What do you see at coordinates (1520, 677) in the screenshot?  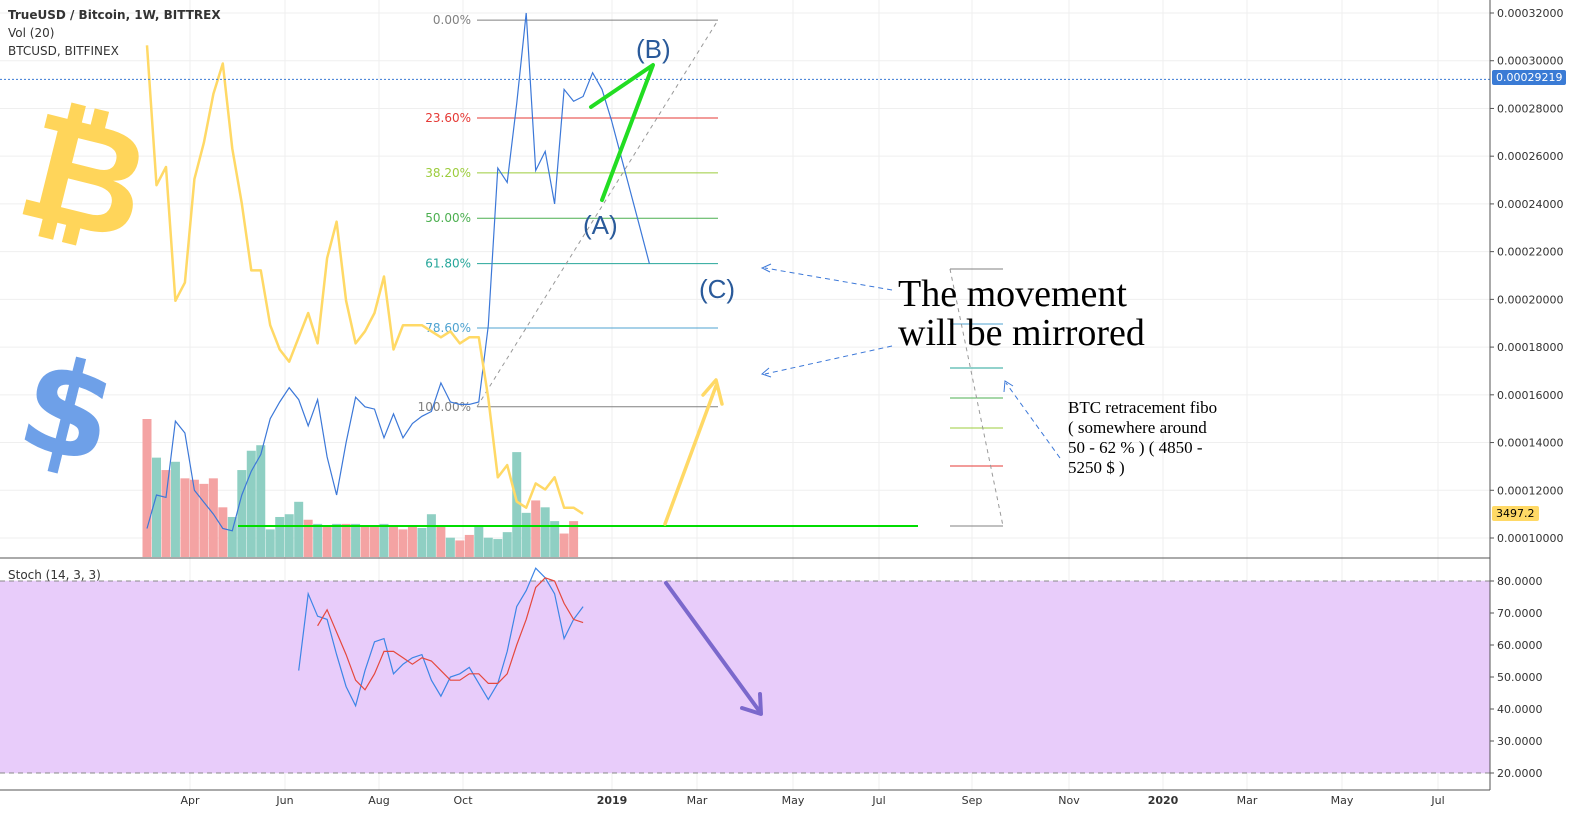 I see `stoch-tick-label: 50.0000` at bounding box center [1520, 677].